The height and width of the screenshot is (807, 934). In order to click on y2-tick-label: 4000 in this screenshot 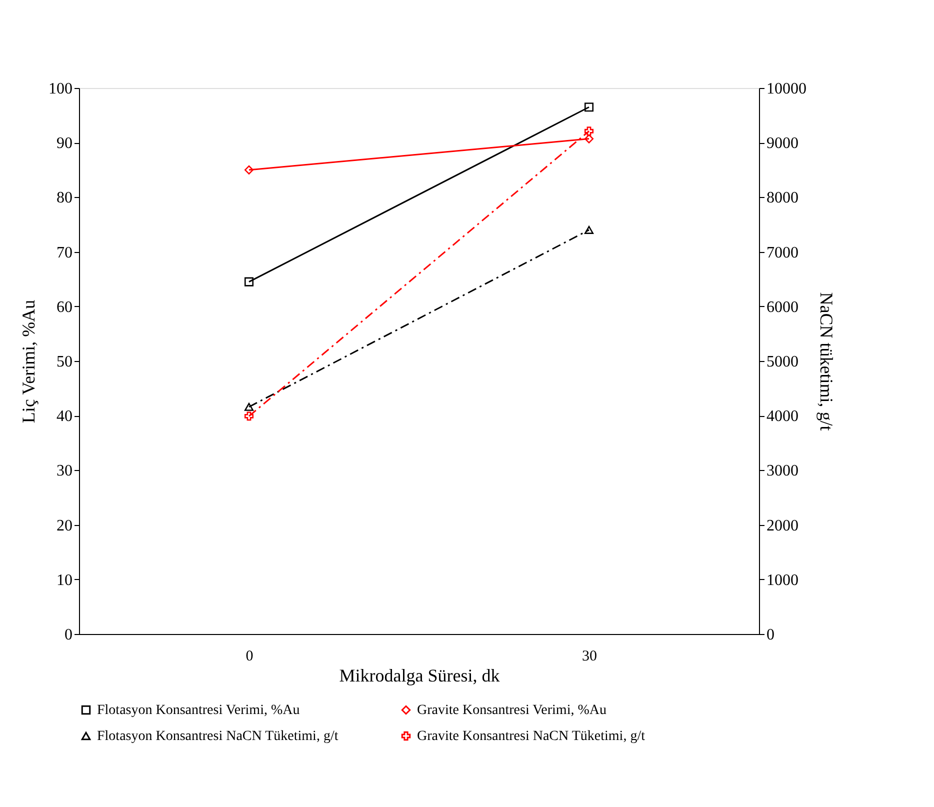, I will do `click(782, 417)`.